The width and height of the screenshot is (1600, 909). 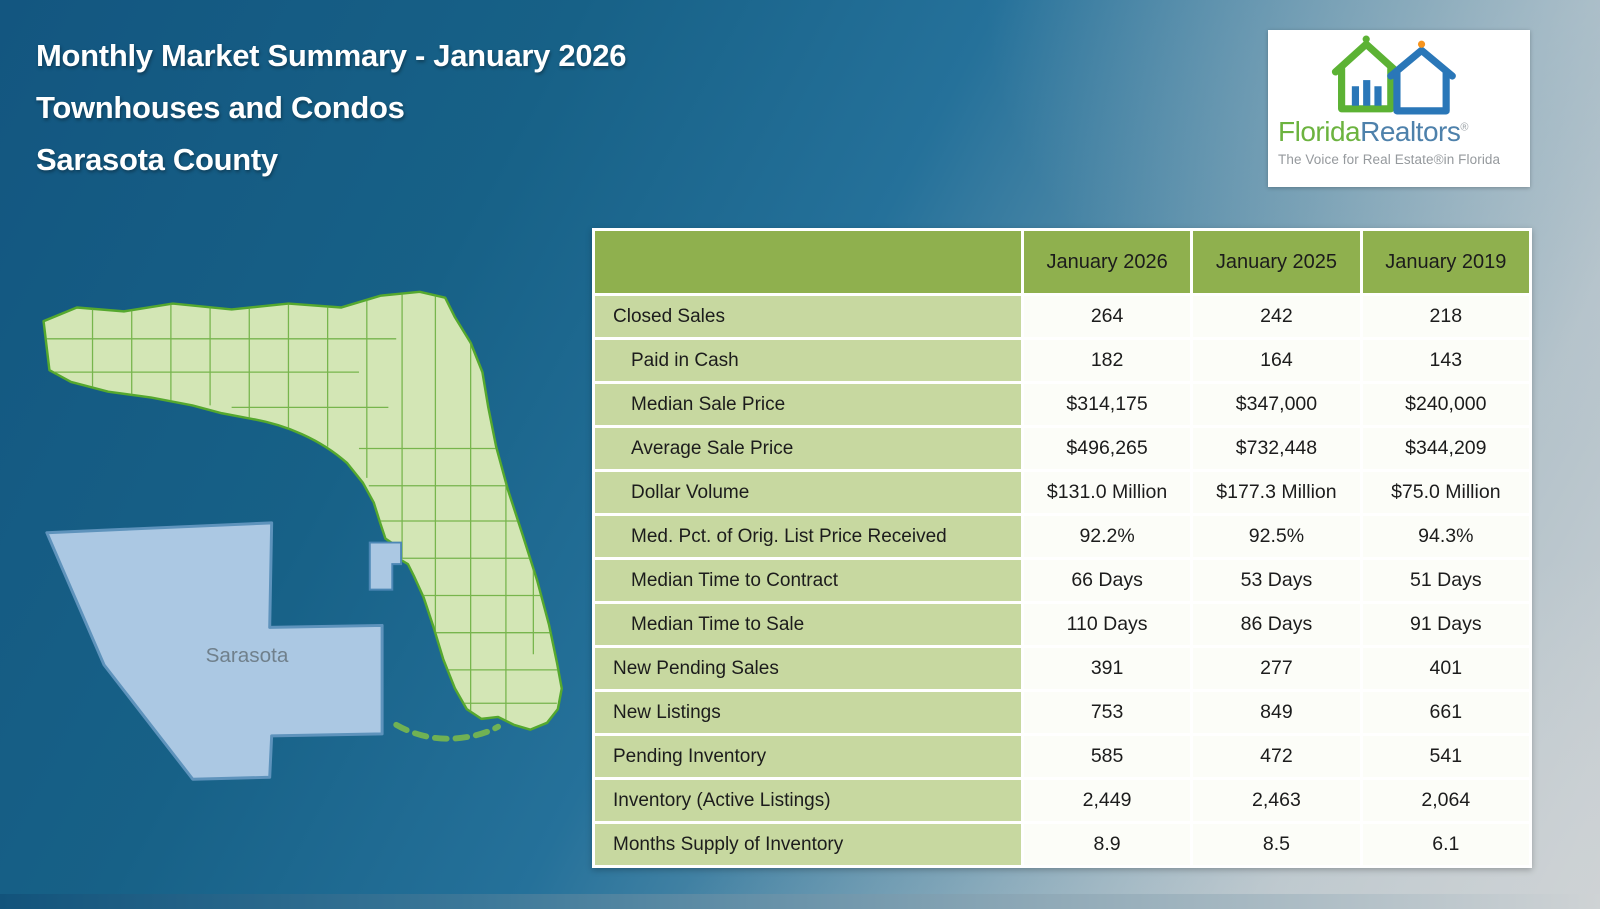 I want to click on row-label: Months Supply of Inventory, so click(x=808, y=844).